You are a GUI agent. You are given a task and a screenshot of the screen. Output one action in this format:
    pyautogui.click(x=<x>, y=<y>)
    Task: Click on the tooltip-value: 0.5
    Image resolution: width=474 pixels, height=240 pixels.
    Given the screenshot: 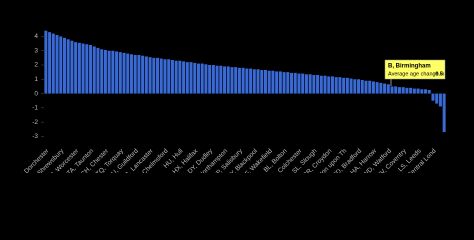 What is the action you would take?
    pyautogui.click(x=439, y=74)
    